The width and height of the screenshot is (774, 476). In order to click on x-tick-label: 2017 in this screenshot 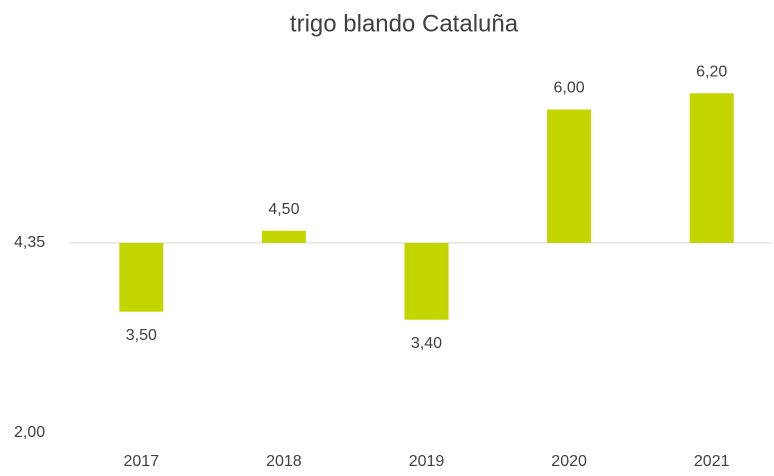, I will do `click(142, 461)`.